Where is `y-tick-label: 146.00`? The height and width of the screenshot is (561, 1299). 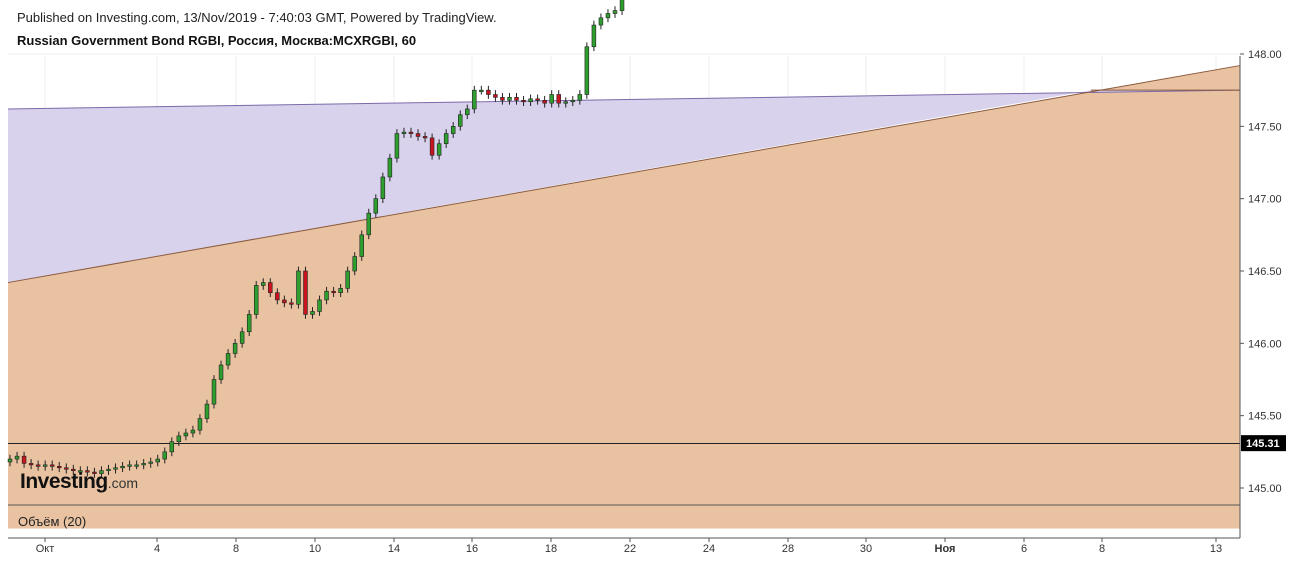
y-tick-label: 146.00 is located at coordinates (1265, 344).